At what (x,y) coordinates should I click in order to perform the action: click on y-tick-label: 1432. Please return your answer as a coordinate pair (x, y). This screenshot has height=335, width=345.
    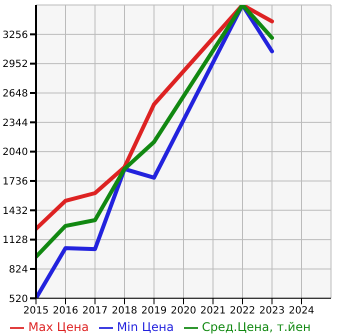
    Looking at the image, I should click on (15, 211).